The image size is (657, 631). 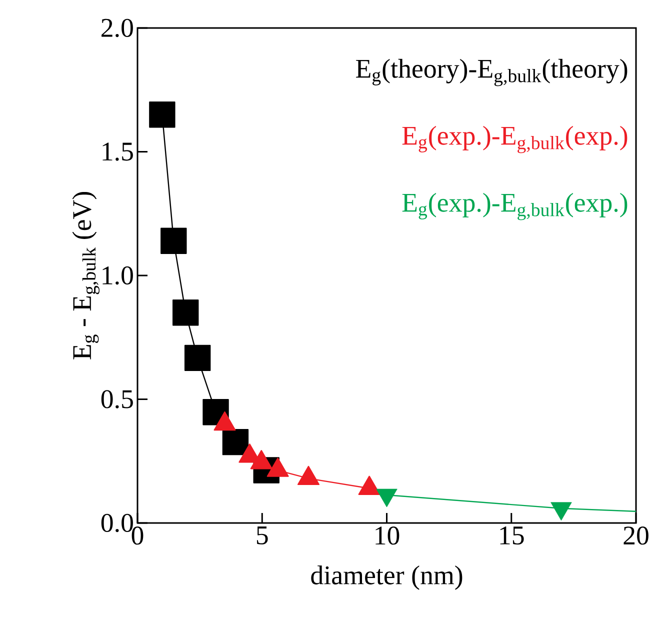 What do you see at coordinates (117, 275) in the screenshot?
I see `y-tick-label: 1.0` at bounding box center [117, 275].